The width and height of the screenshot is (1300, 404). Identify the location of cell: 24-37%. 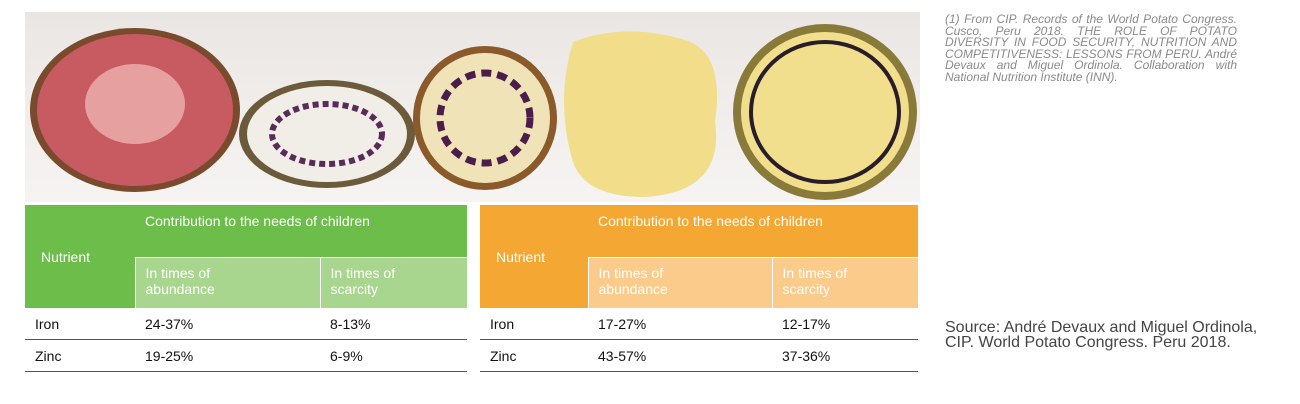
(227, 324).